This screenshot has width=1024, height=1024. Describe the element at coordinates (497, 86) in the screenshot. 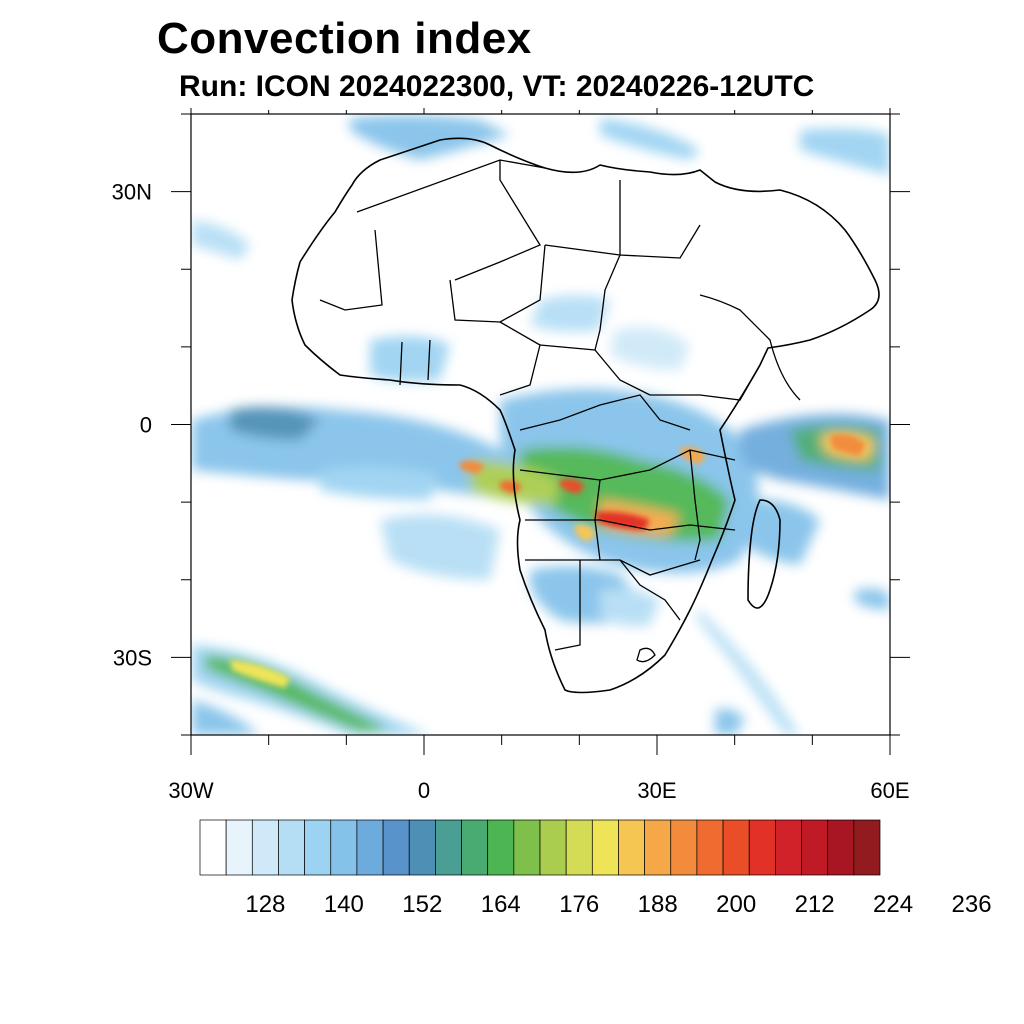

I see `chart-subtitle: Run: ICON 2024022300, VT: 20240226-12UTC` at that location.